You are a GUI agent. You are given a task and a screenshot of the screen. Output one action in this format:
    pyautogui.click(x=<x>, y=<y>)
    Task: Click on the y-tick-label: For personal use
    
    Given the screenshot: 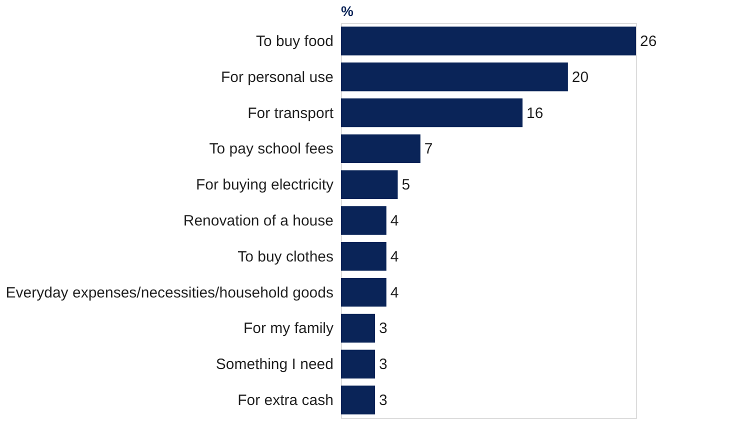 What is the action you would take?
    pyautogui.click(x=277, y=77)
    